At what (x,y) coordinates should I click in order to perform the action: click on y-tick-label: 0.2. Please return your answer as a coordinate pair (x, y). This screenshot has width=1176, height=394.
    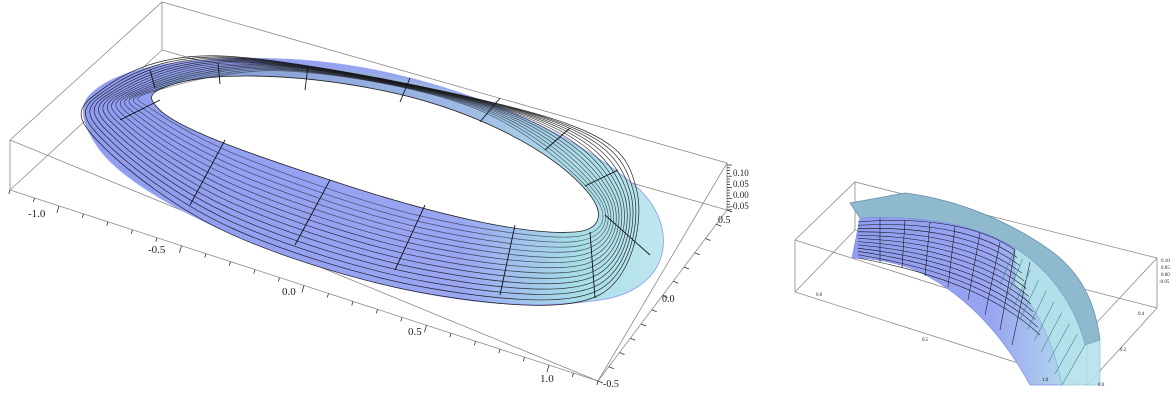
    Looking at the image, I should click on (1123, 350).